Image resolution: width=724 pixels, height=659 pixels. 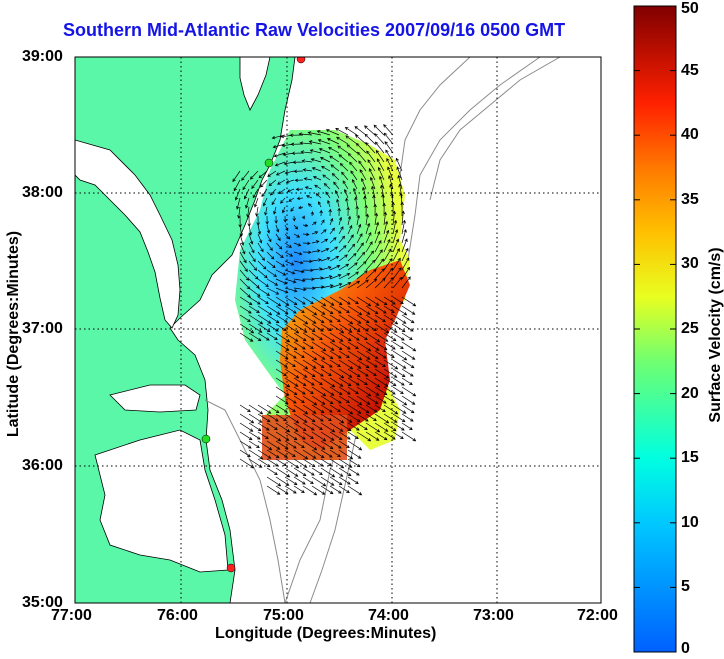 I want to click on y-tick: 38:00, so click(x=42, y=192).